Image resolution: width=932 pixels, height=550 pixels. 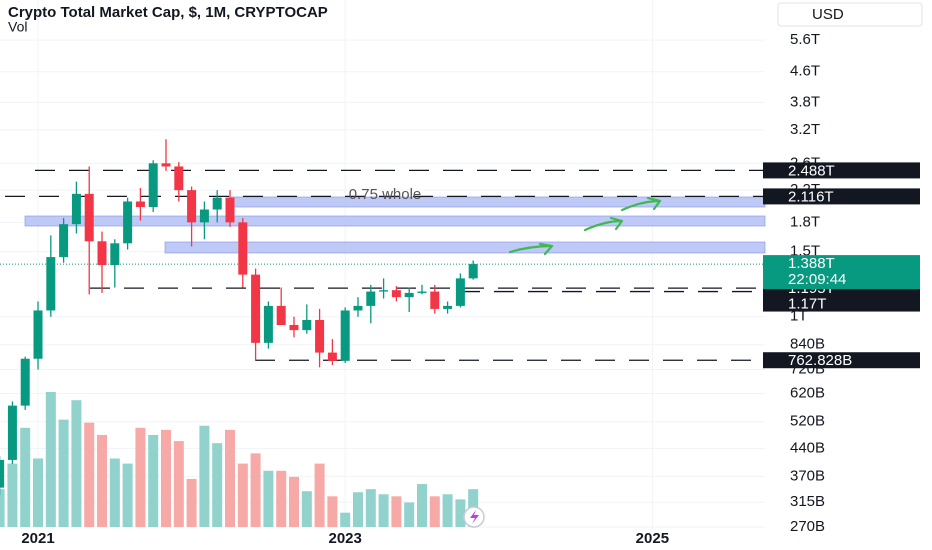 I want to click on currency-button, so click(x=850, y=14).